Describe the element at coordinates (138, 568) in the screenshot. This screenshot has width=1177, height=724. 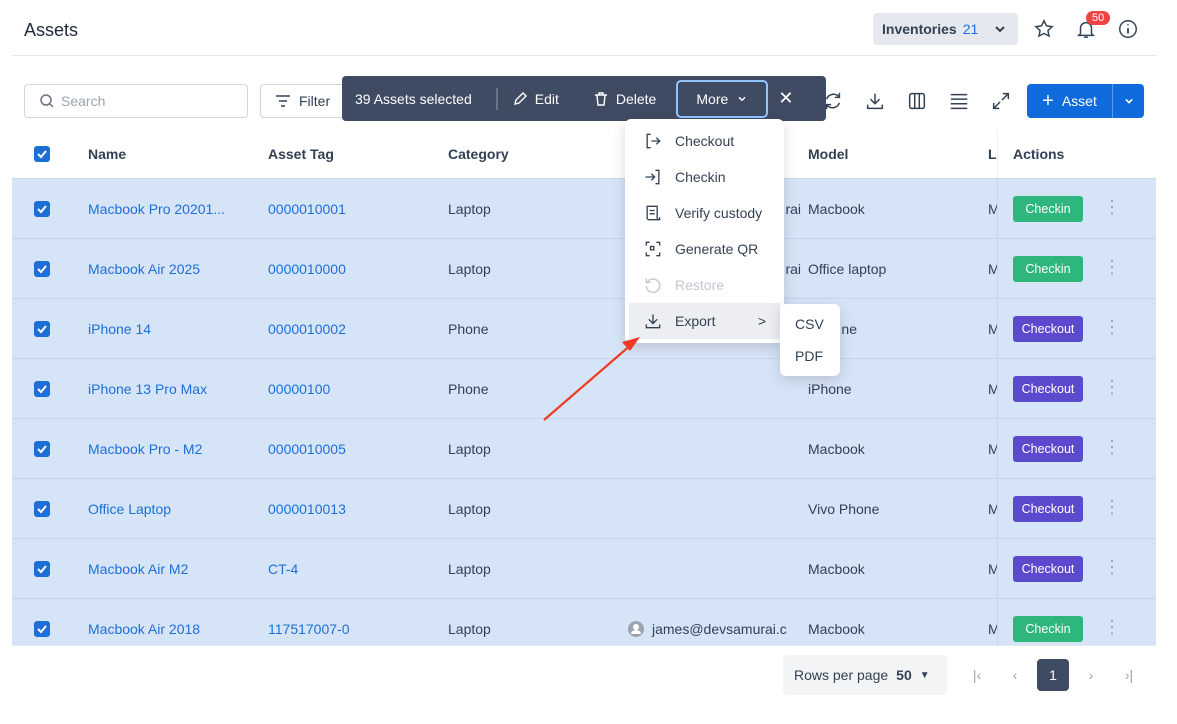
I see `asset-name-link: Macbook Air M2` at that location.